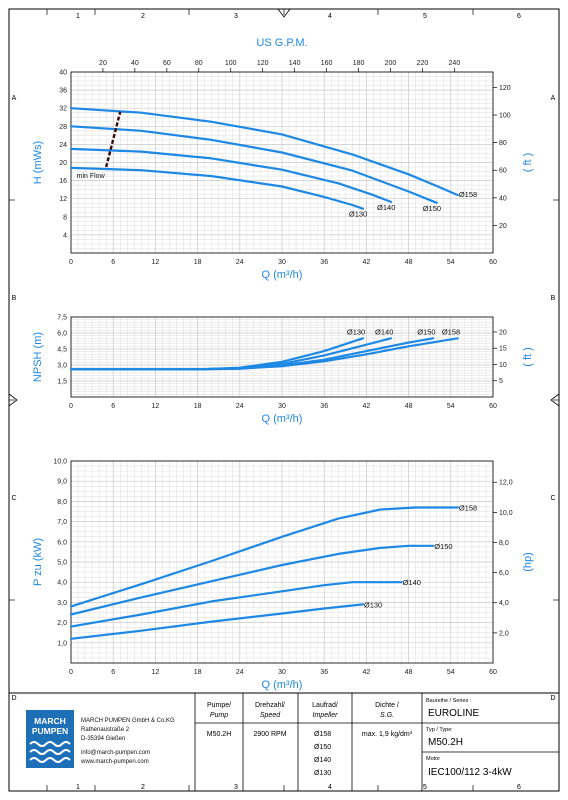  I want to click on pump-header-en: Pump, so click(219, 715).